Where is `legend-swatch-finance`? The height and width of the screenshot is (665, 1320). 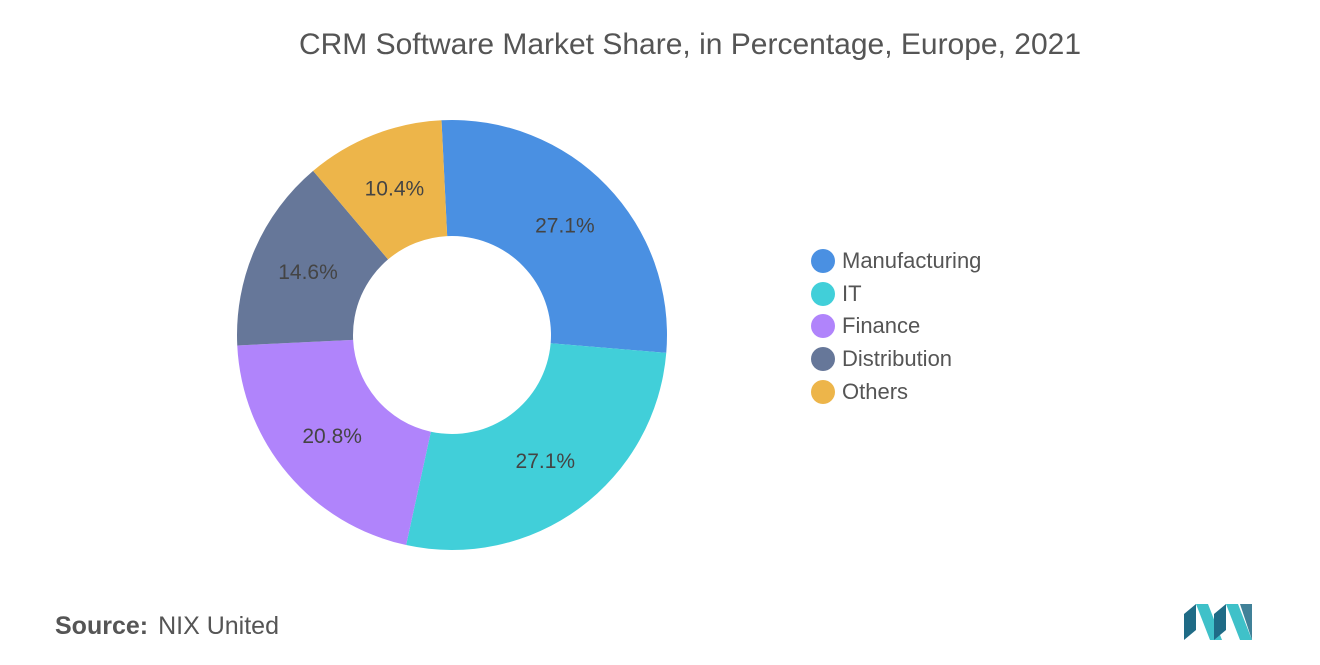
legend-swatch-finance is located at coordinates (823, 326).